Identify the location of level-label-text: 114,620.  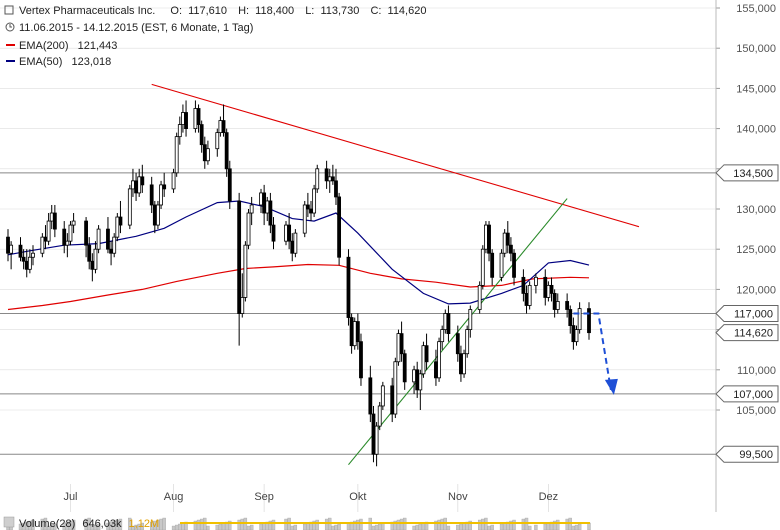
(753, 334).